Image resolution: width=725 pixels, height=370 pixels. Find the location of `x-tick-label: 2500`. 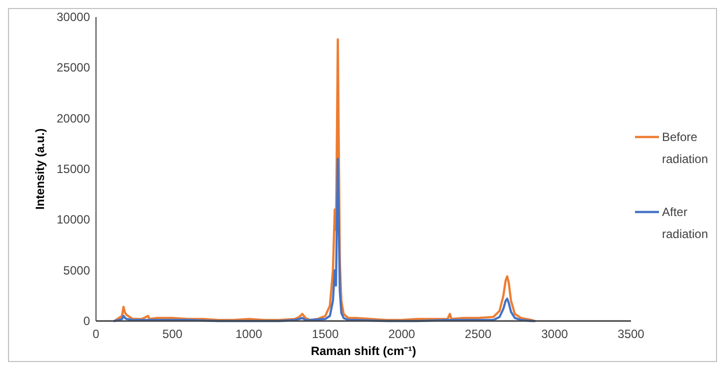

x-tick-label: 2500 is located at coordinates (478, 334).